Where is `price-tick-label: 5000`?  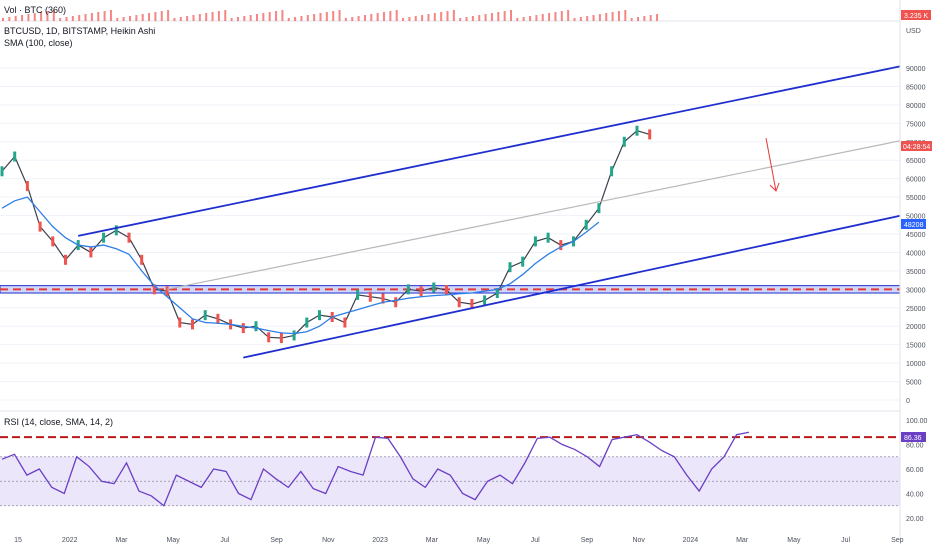
price-tick-label: 5000 is located at coordinates (914, 383).